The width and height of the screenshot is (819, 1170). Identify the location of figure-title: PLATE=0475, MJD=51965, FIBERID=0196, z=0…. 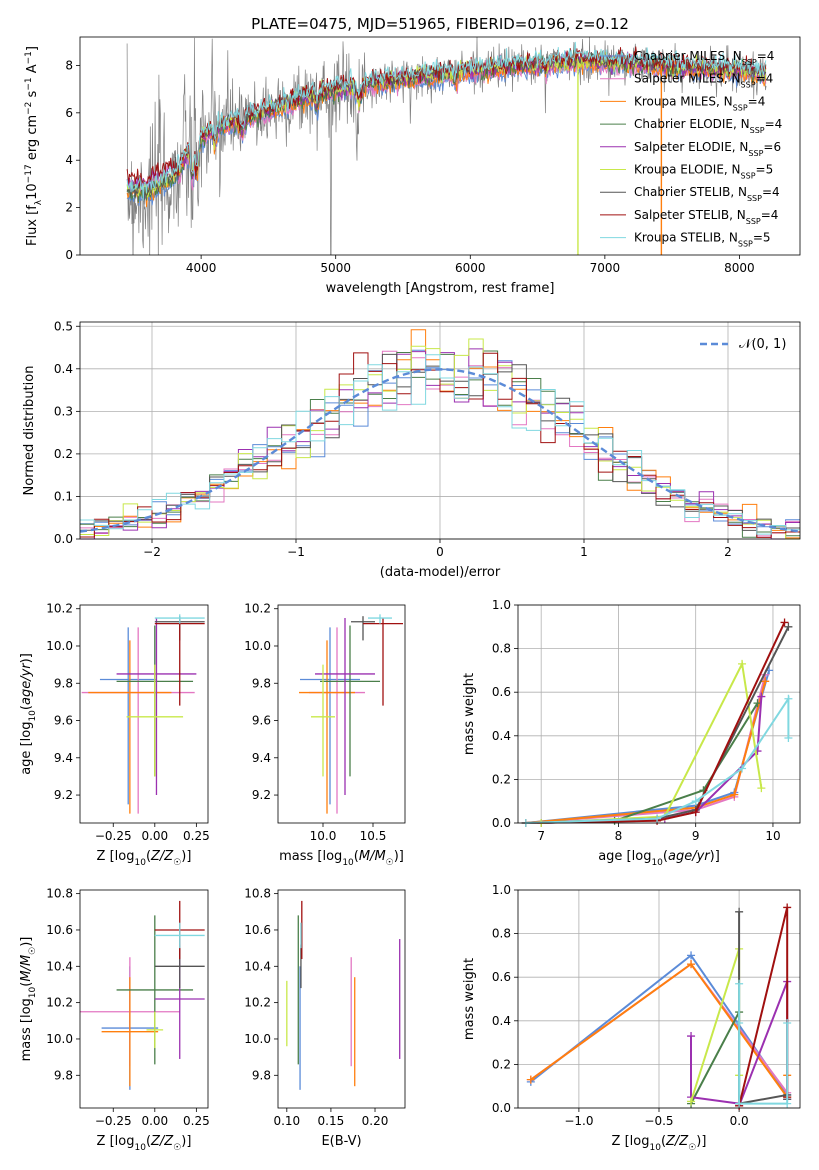
(440, 24).